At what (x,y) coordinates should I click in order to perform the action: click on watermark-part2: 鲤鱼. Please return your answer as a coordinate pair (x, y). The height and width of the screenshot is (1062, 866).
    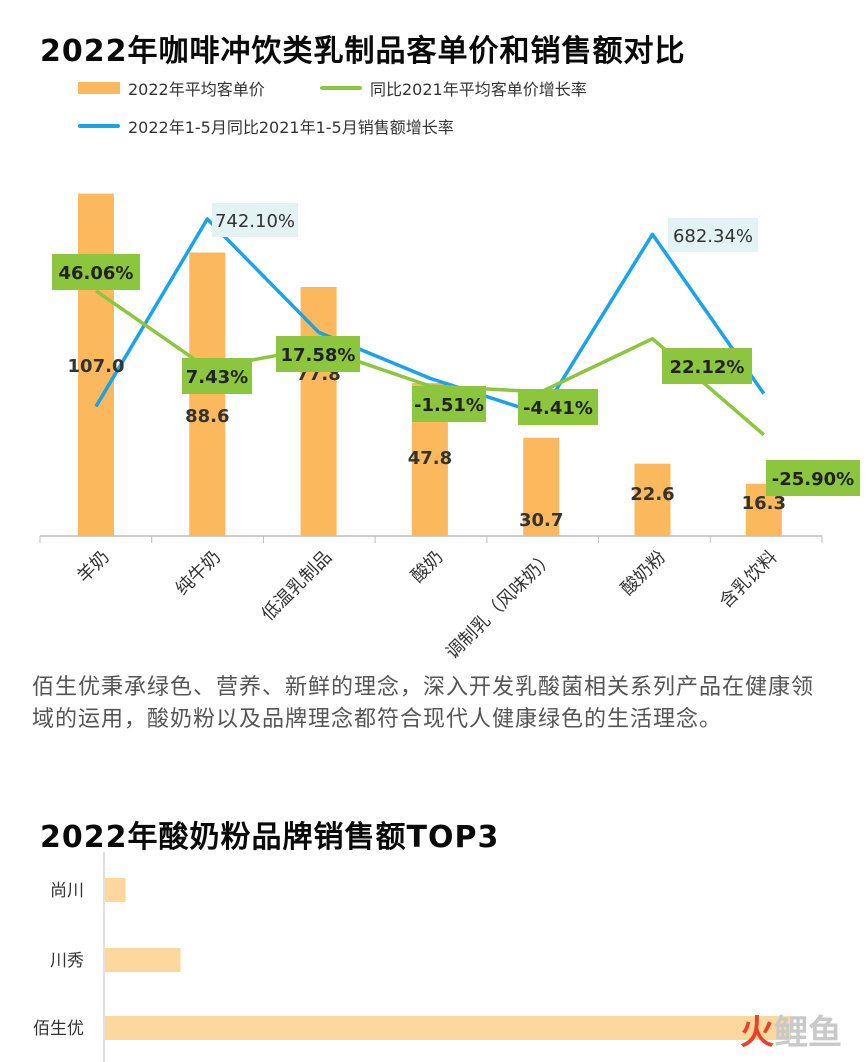
    Looking at the image, I should click on (808, 1033).